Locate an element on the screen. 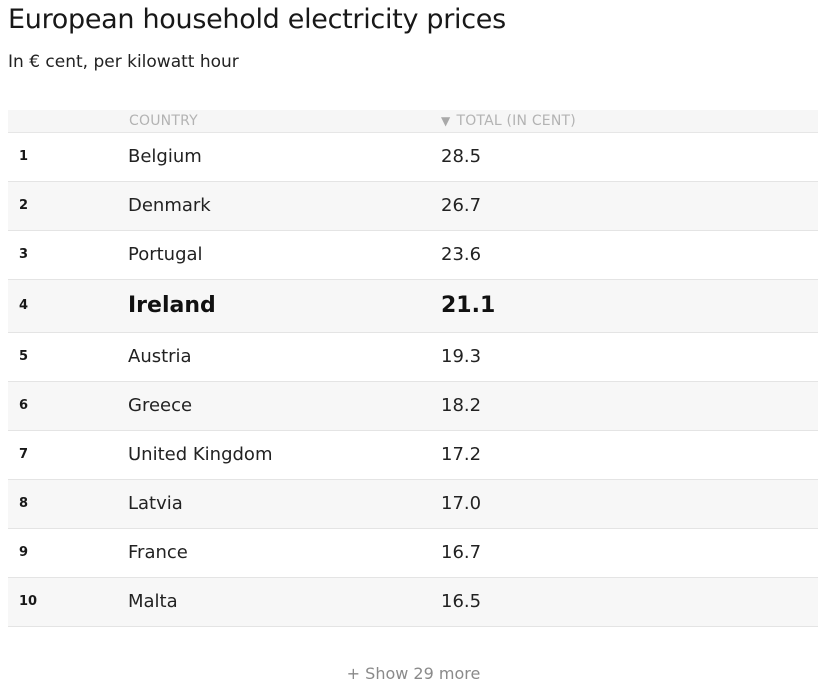 Image resolution: width=827 pixels, height=691 pixels. row-rank: 1 is located at coordinates (24, 156).